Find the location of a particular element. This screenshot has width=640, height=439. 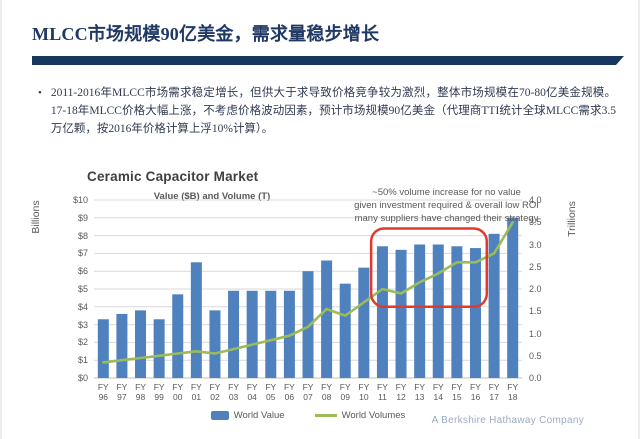

y-right-tick: 4.0 is located at coordinates (535, 200).